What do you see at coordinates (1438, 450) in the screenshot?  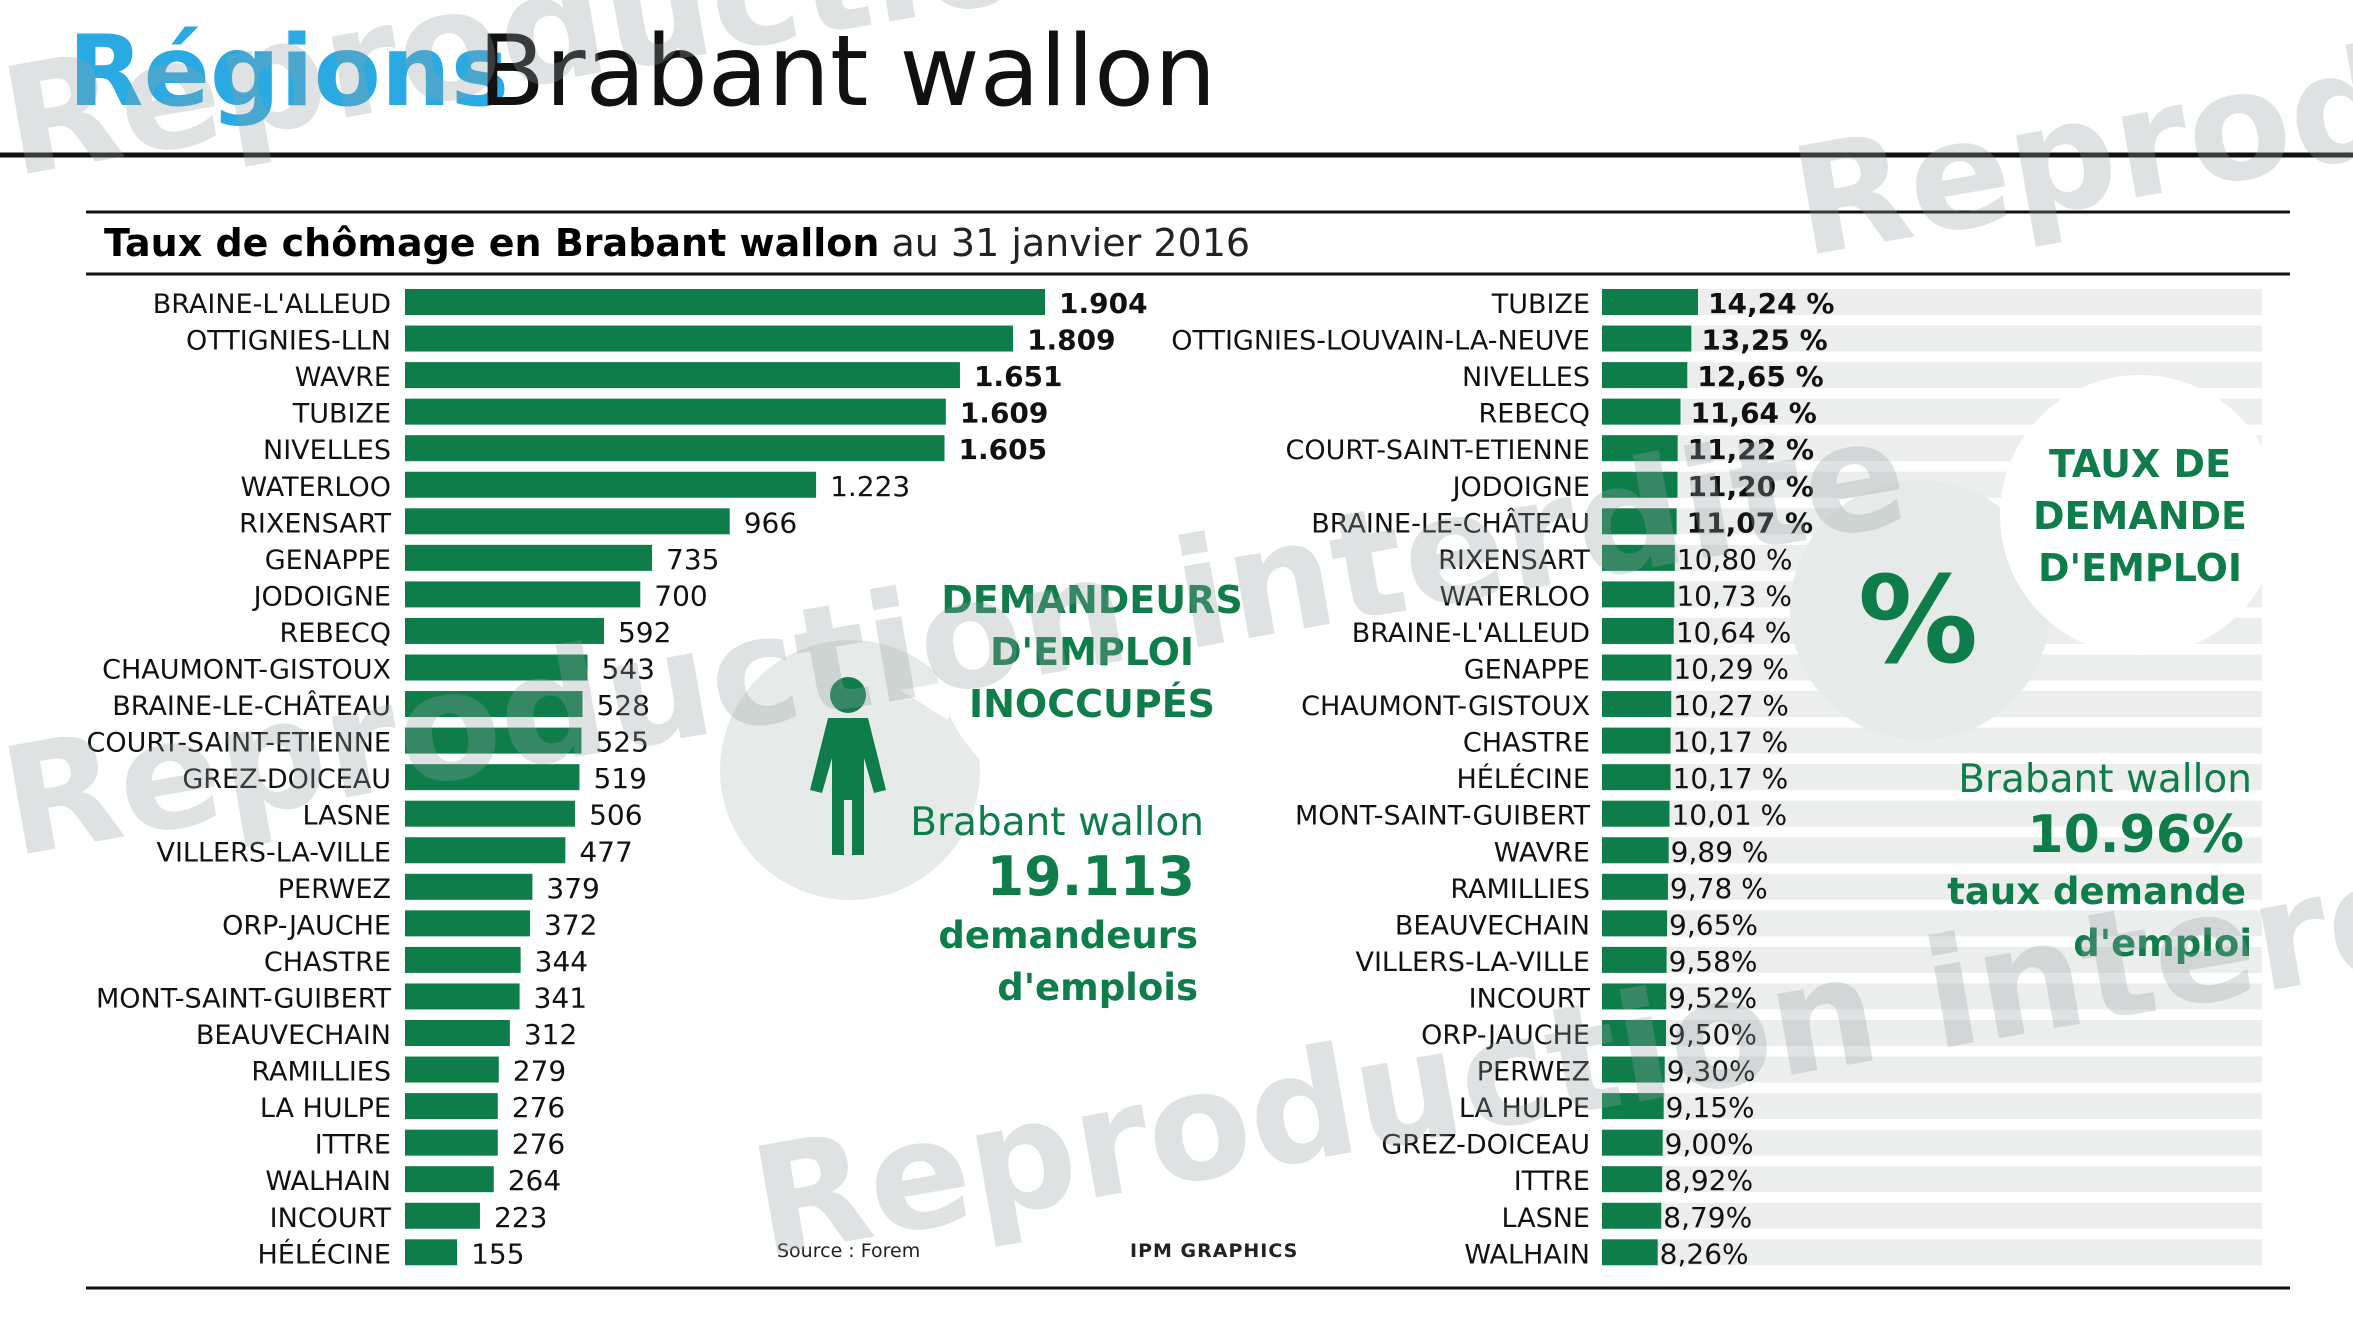 I see `right-category-label: COURT-SAINT-ETIENNE` at bounding box center [1438, 450].